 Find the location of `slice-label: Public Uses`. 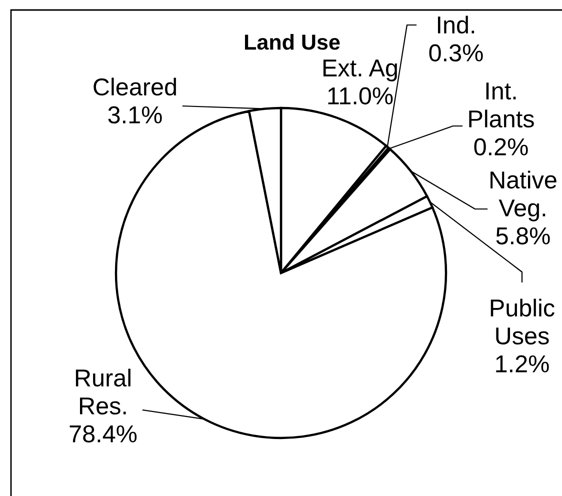

slice-label: Public Uses is located at coordinates (522, 321).